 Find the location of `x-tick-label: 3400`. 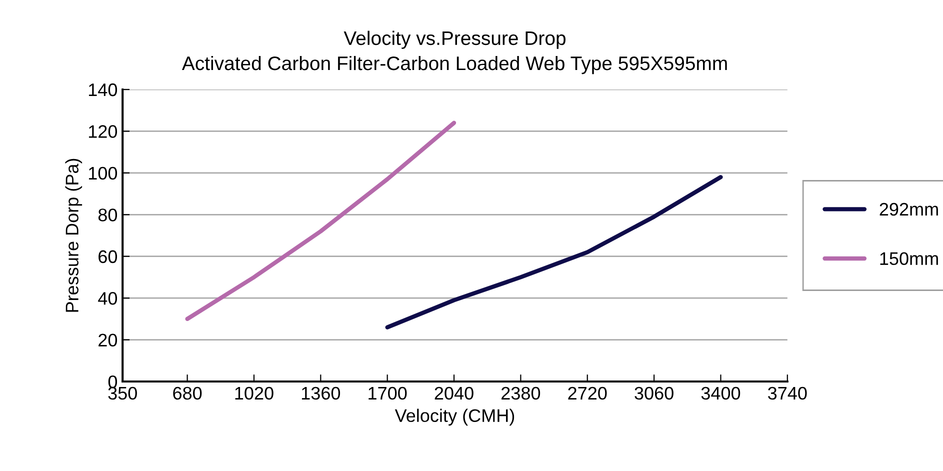

x-tick-label: 3400 is located at coordinates (720, 393).